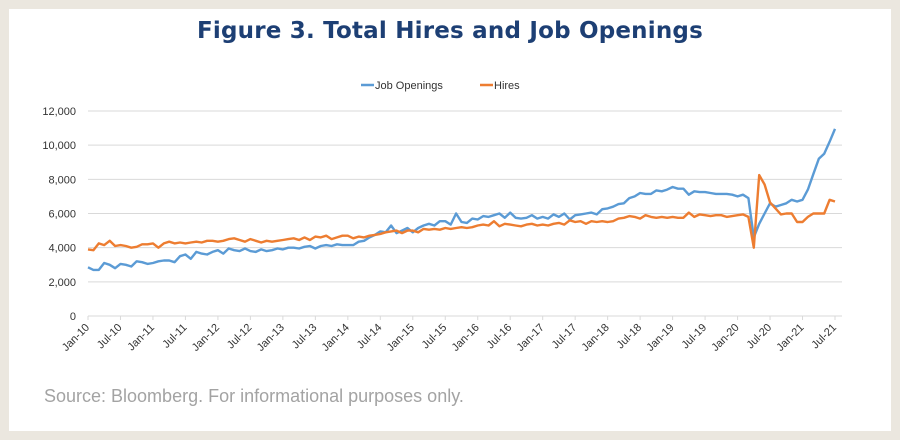 The width and height of the screenshot is (900, 440). Describe the element at coordinates (59, 112) in the screenshot. I see `y-tick-label: 12,000` at that location.